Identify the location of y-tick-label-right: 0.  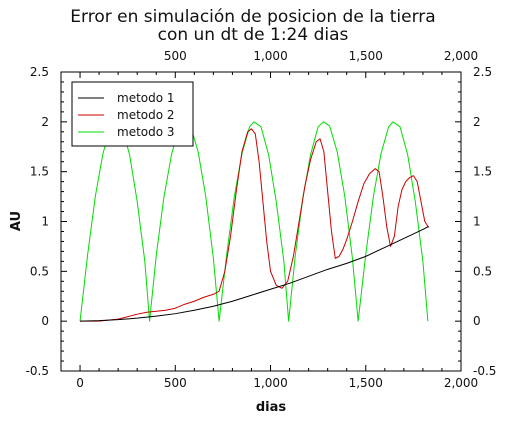
(477, 321).